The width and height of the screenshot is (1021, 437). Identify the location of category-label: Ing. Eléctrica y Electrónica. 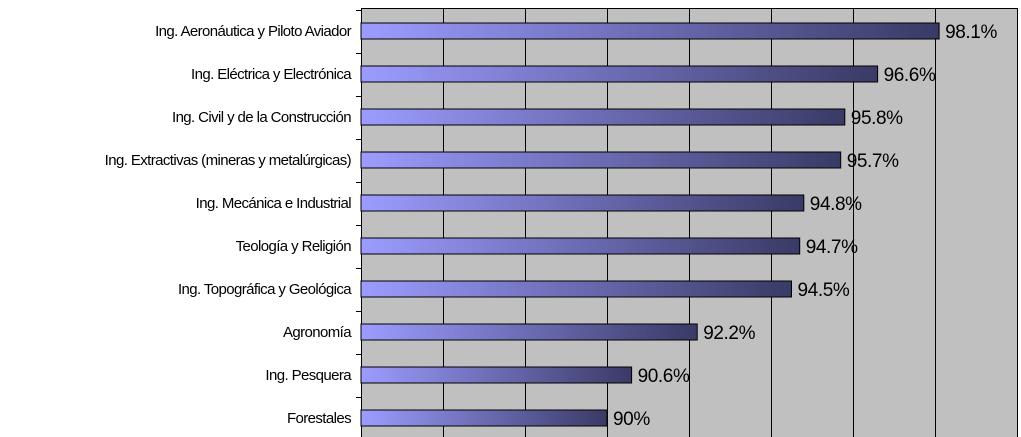
(271, 74).